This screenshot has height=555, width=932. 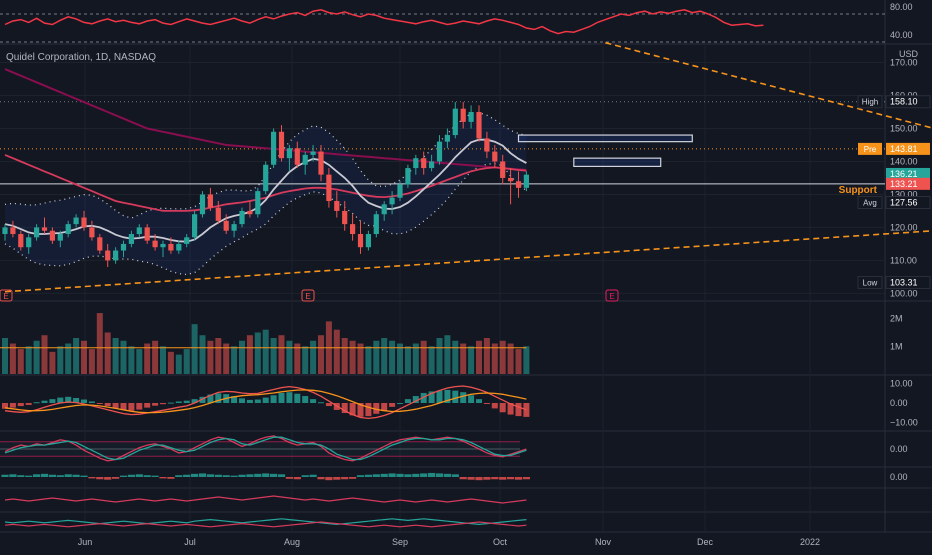 What do you see at coordinates (899, 449) in the screenshot?
I see `oscillator-y-tick-label: 0.00` at bounding box center [899, 449].